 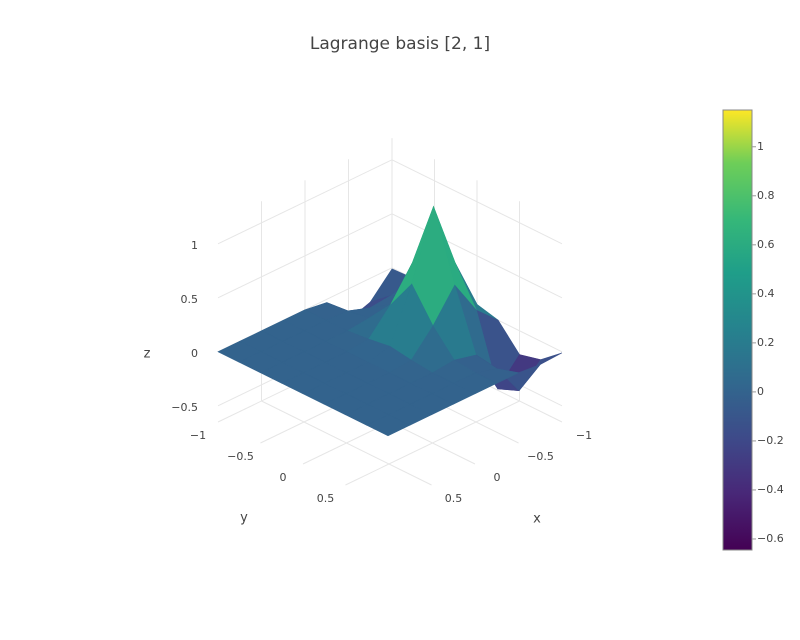 What do you see at coordinates (283, 477) in the screenshot?
I see `y-tick-label: 0` at bounding box center [283, 477].